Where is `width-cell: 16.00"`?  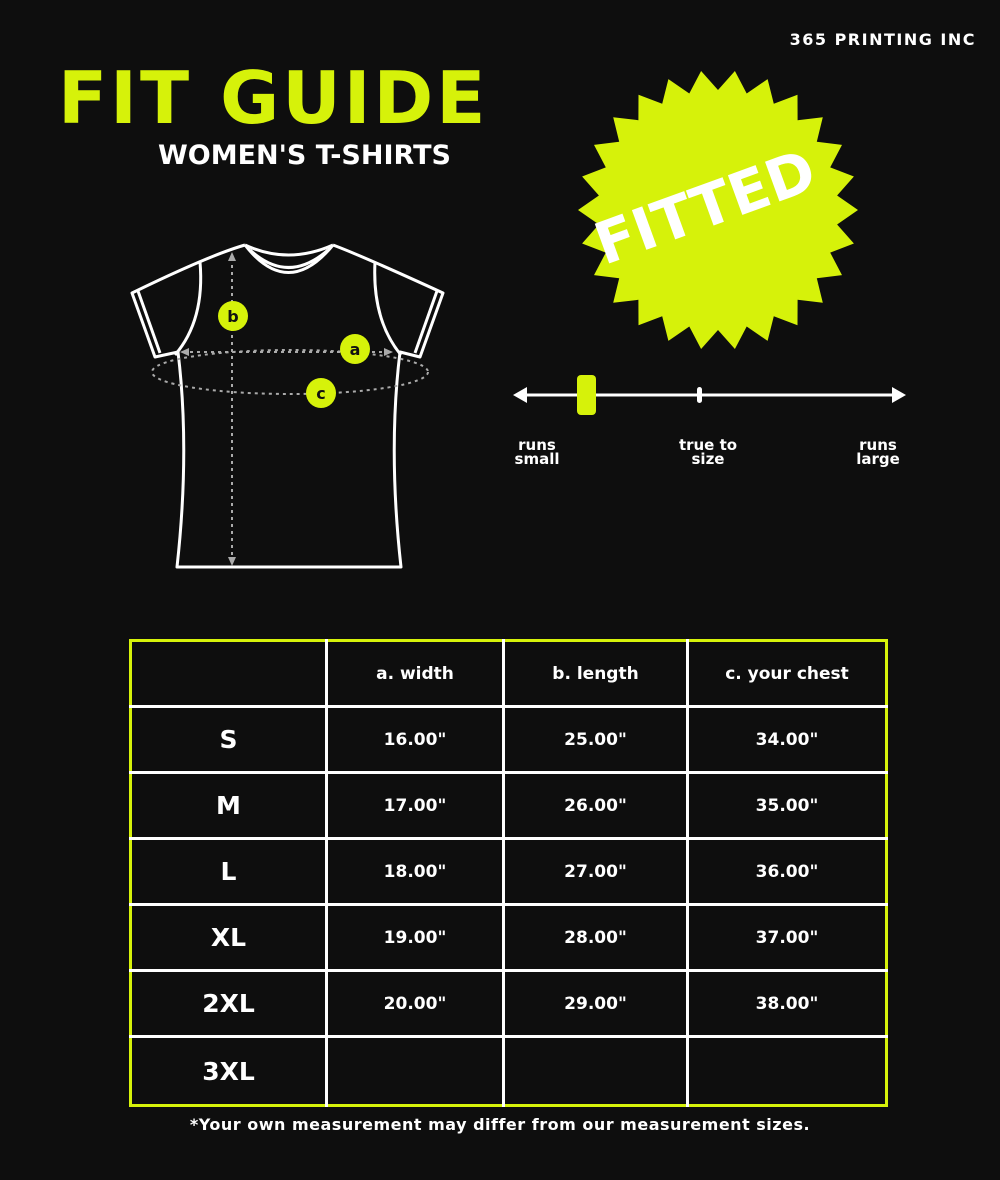 width-cell: 16.00" is located at coordinates (415, 739).